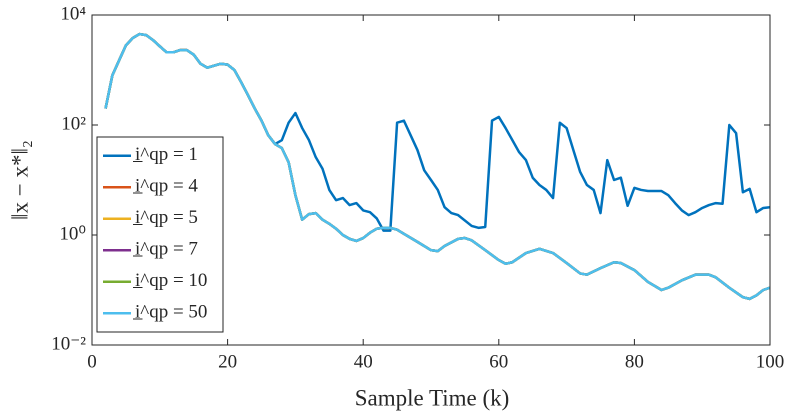  I want to click on x-tick-label: 80, so click(634, 361).